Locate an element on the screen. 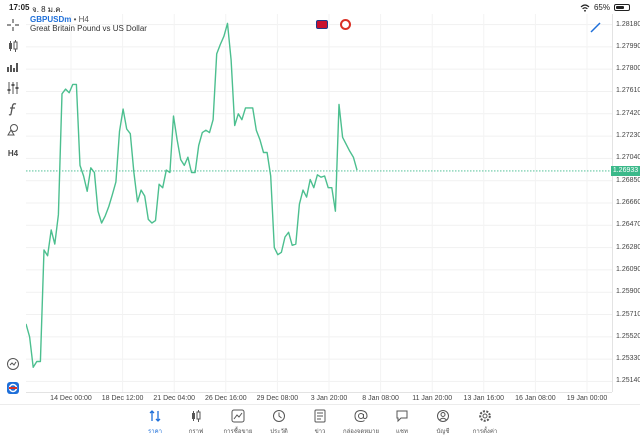 This screenshot has width=640, height=448. price-tick-label: 1.26280 is located at coordinates (628, 247).